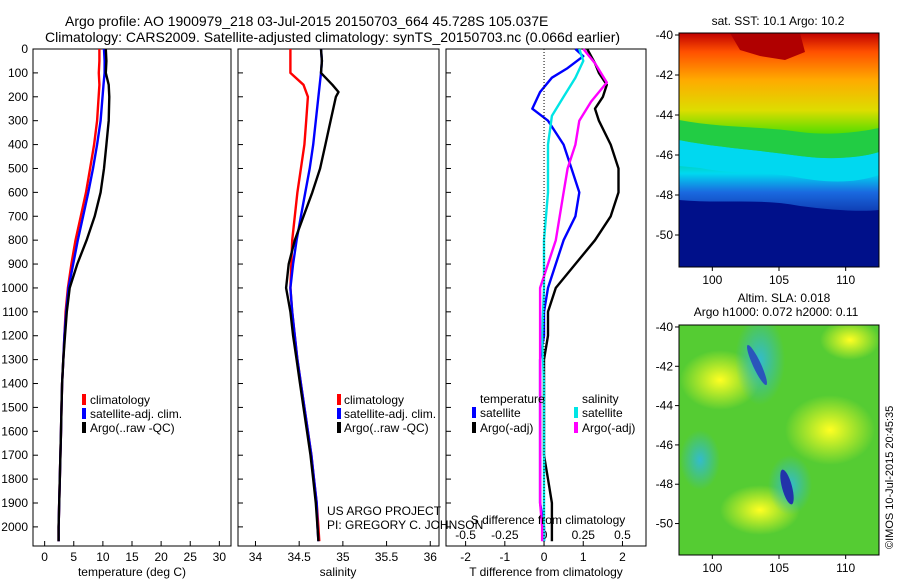  I want to click on y-tick-label: 0, so click(24, 49).